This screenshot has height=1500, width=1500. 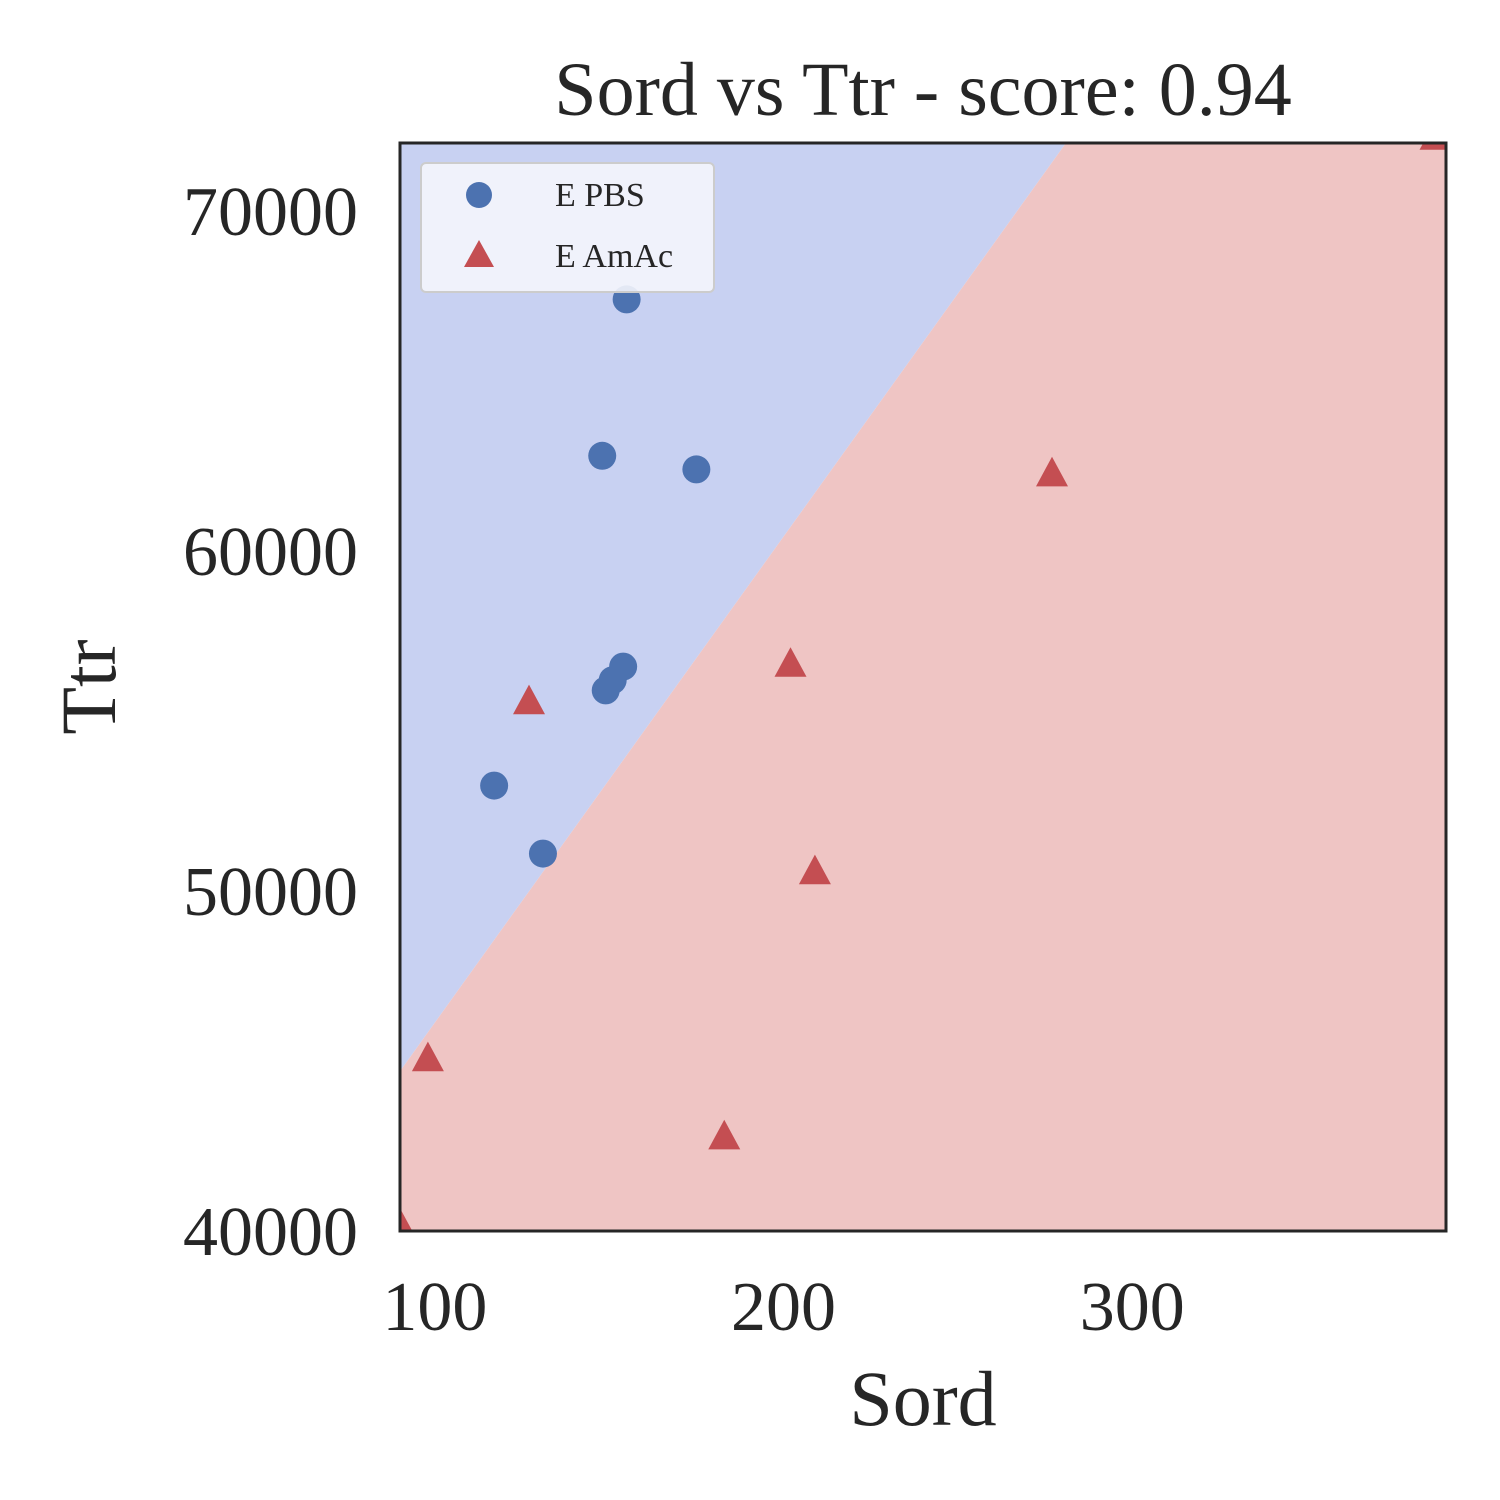 What do you see at coordinates (479, 253) in the screenshot?
I see `legend-amac-marker-icon` at bounding box center [479, 253].